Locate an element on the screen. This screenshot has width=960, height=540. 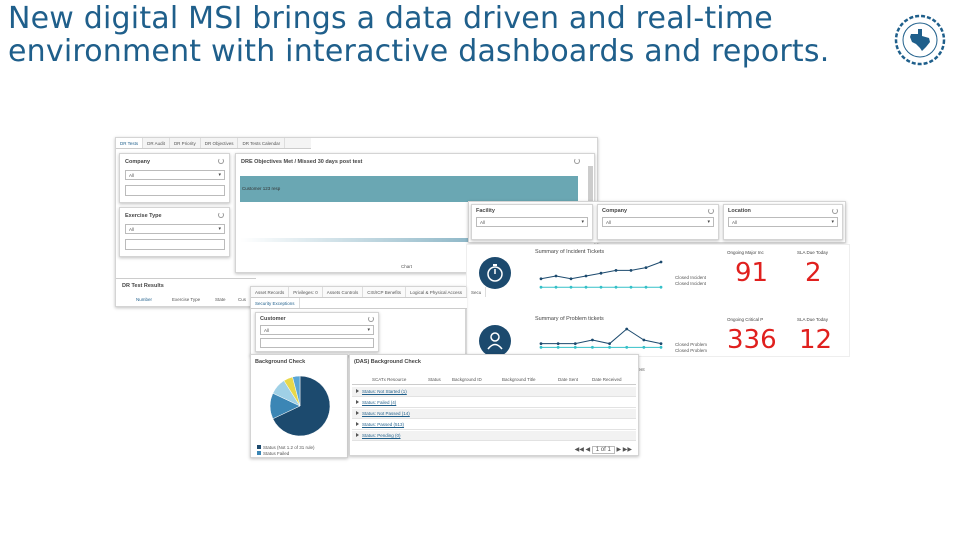
column-header: Exercise Type is located at coordinates (186, 299).